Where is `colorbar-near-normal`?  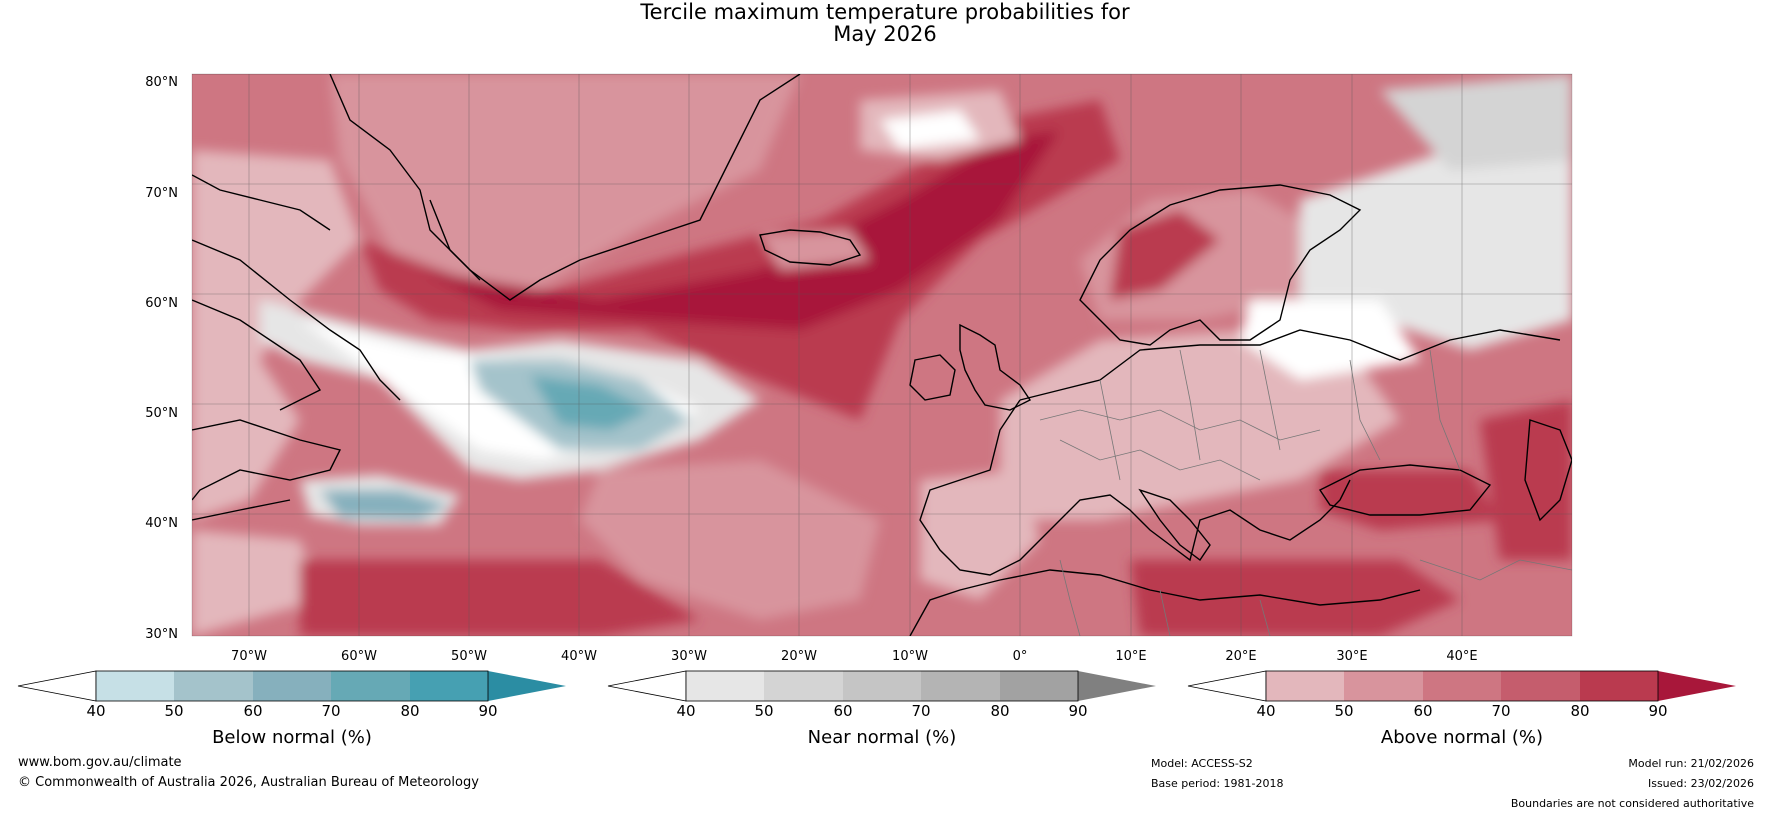
colorbar-near-normal is located at coordinates (881, 686).